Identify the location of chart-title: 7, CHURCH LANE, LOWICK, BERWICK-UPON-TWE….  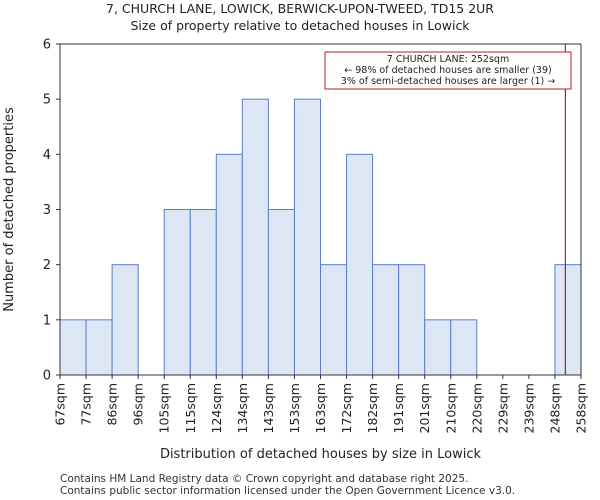
(300, 8).